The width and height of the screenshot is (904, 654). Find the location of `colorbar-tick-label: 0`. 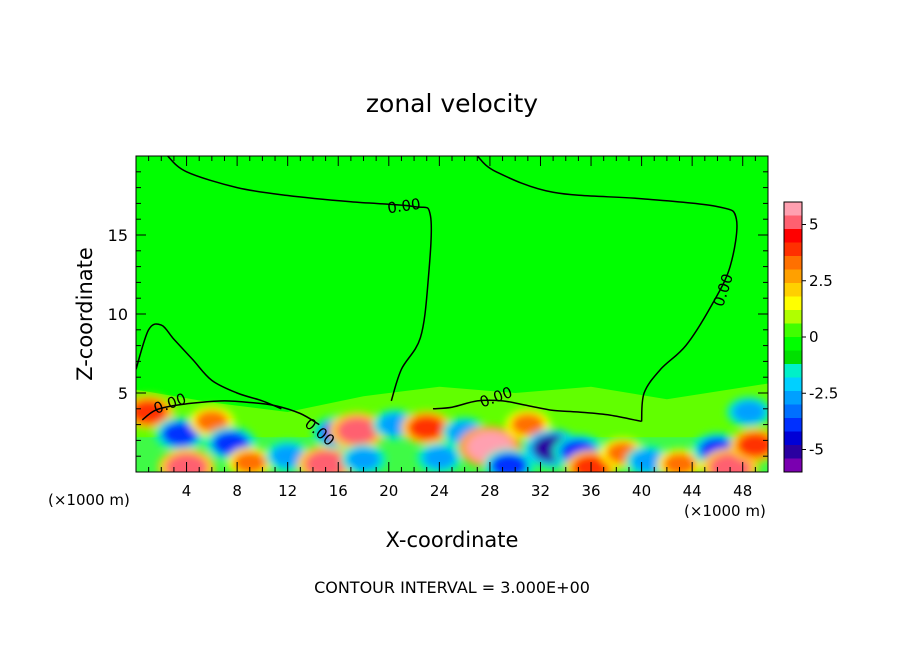

colorbar-tick-label: 0 is located at coordinates (814, 337).